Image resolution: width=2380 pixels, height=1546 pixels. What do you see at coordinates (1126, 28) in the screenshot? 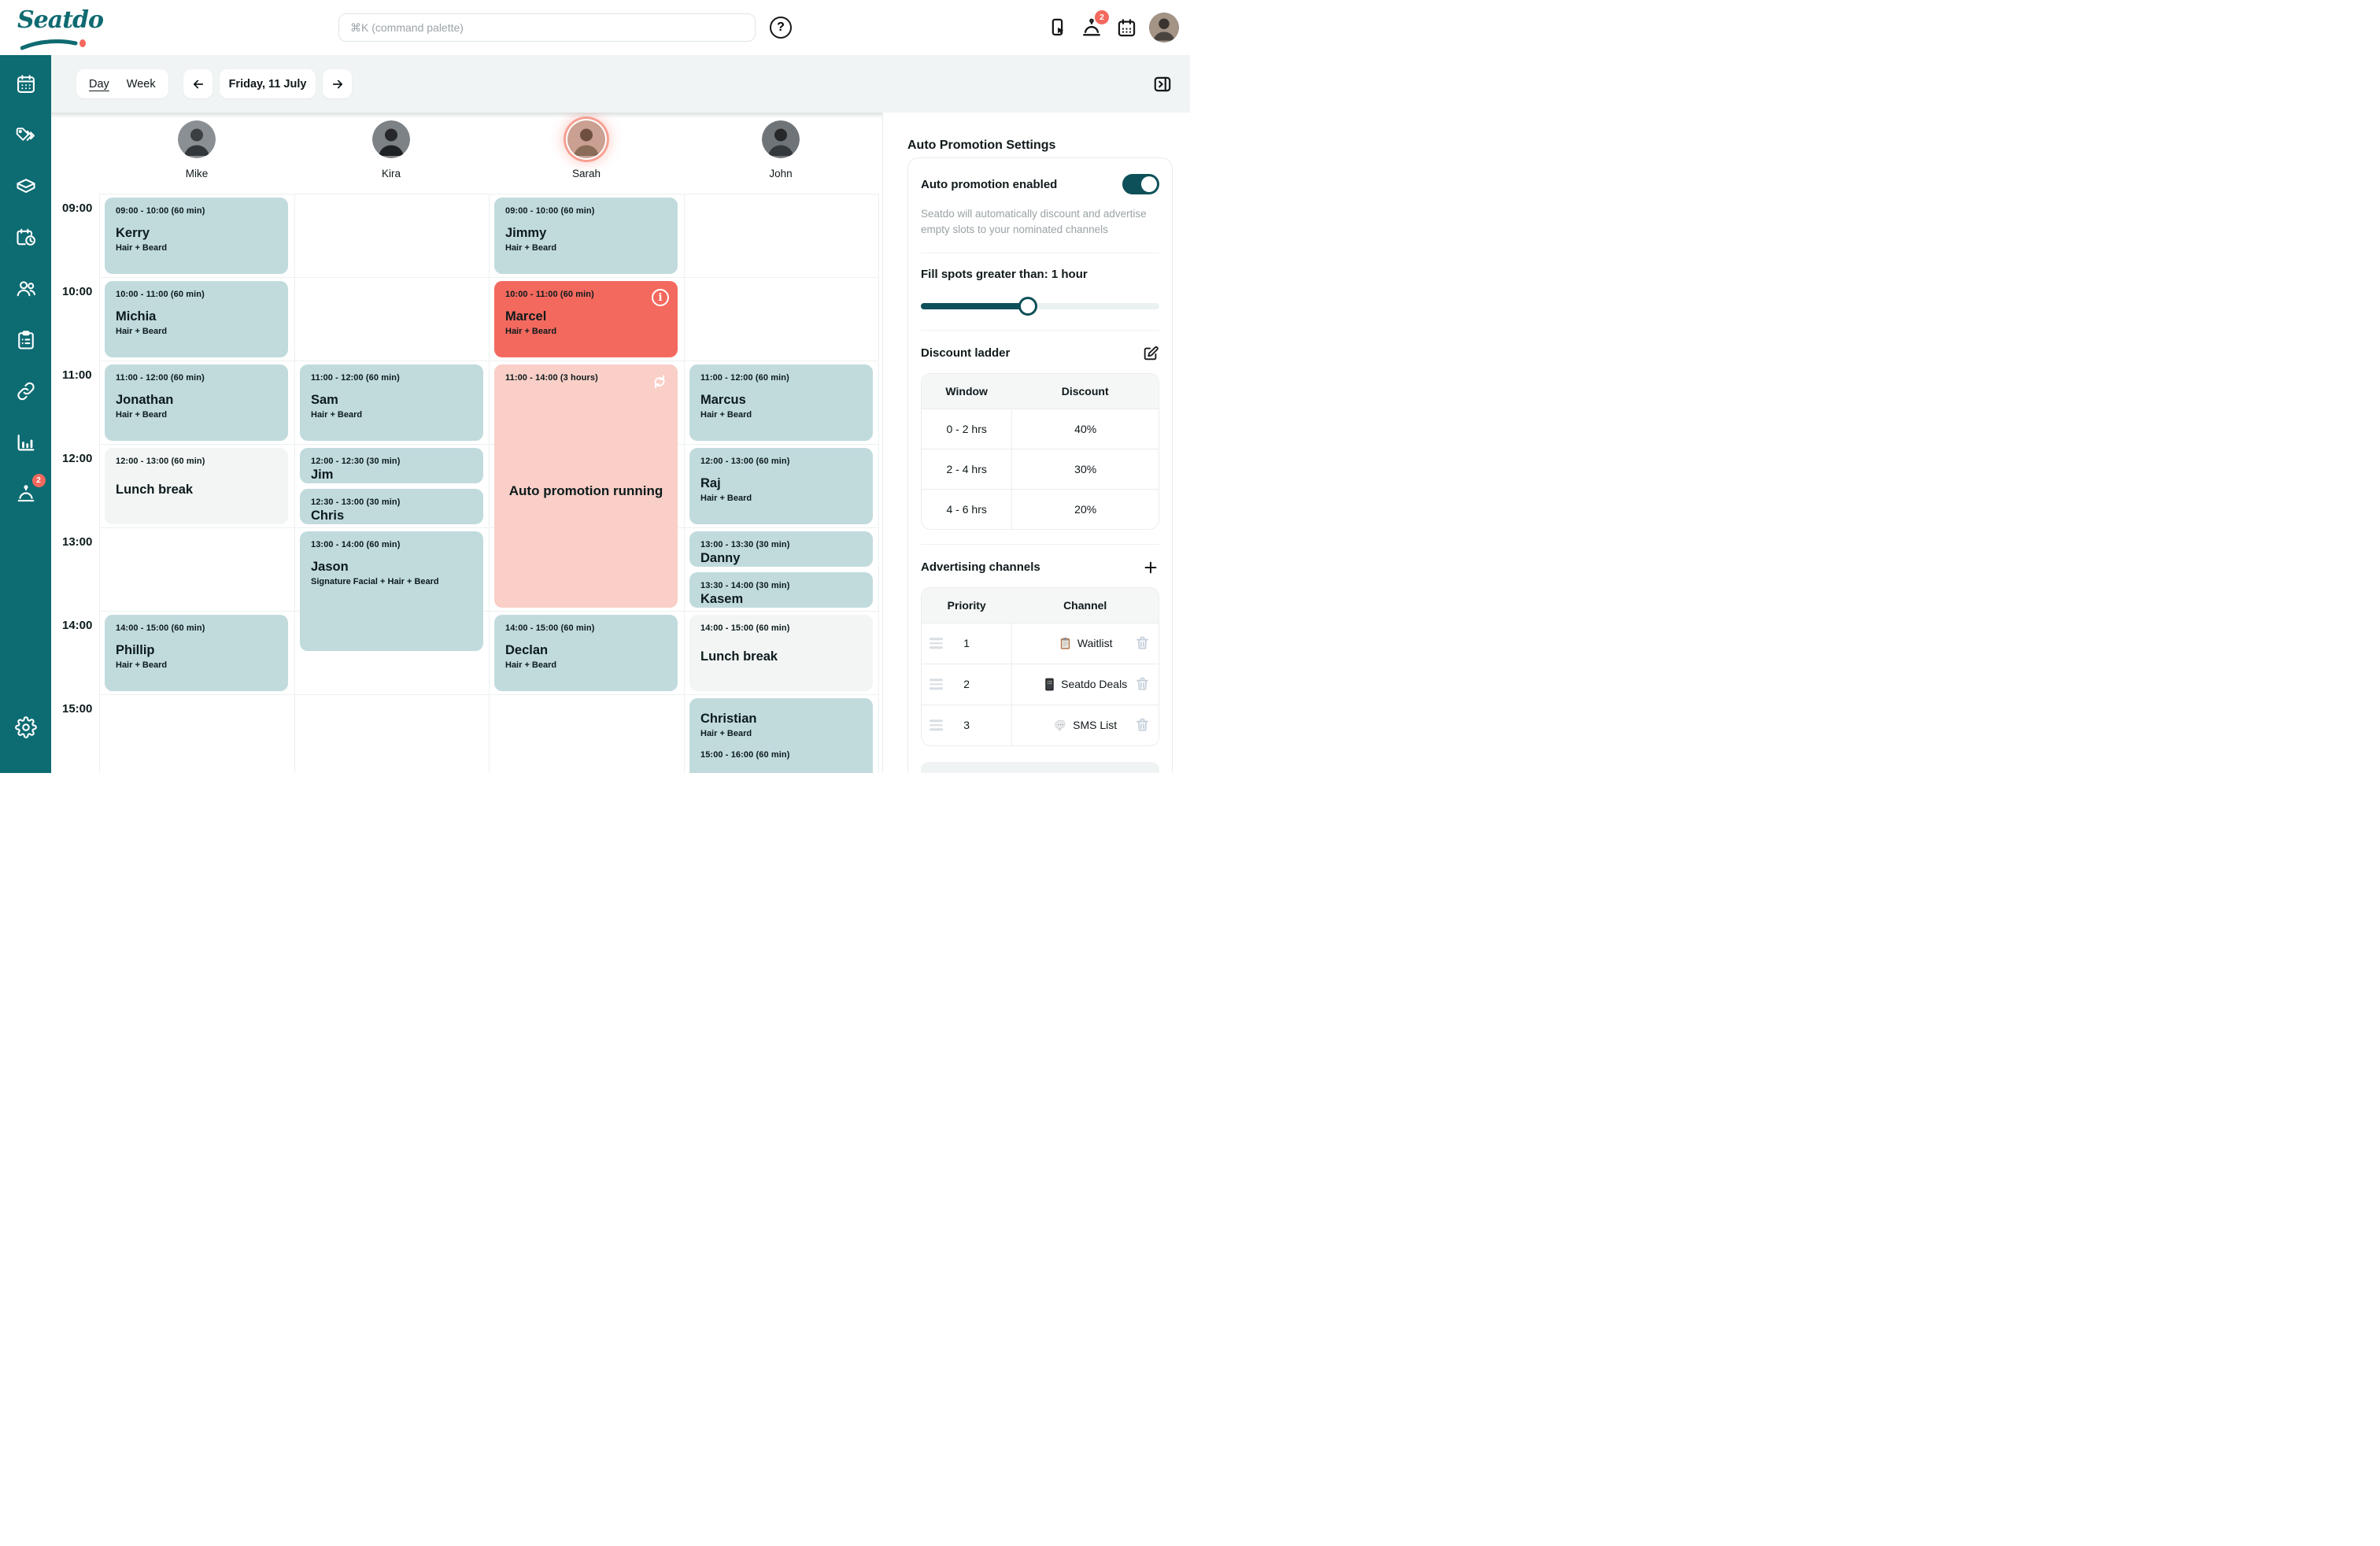
I see `calendar-button` at bounding box center [1126, 28].